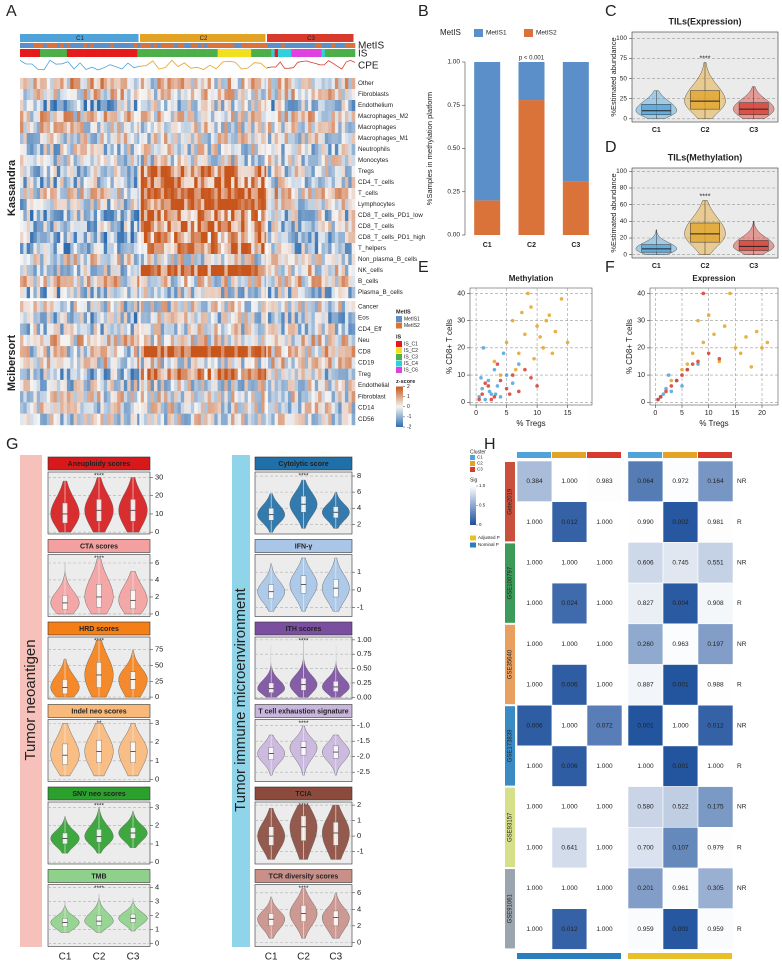  What do you see at coordinates (624, 58) in the screenshot?
I see `y-tick-label: 75` at bounding box center [624, 58].